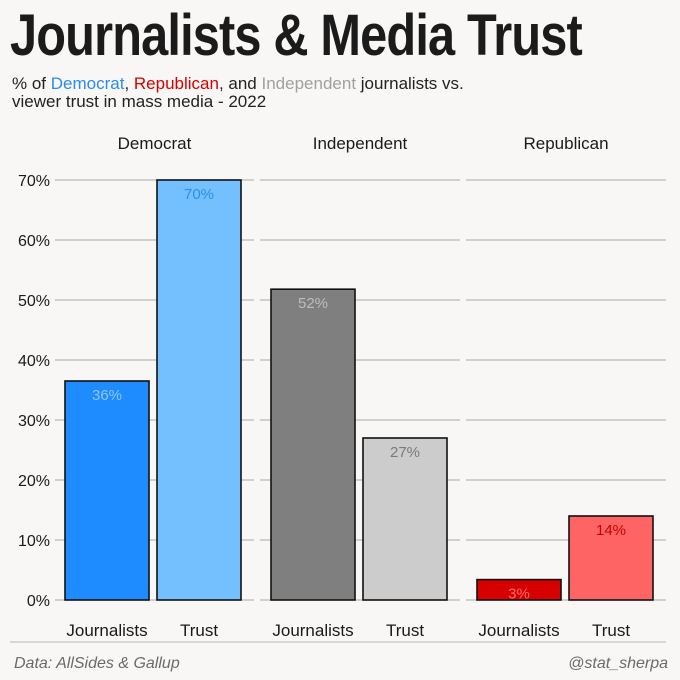 Image resolution: width=680 pixels, height=680 pixels. What do you see at coordinates (313, 303) in the screenshot?
I see `data-label: 52%` at bounding box center [313, 303].